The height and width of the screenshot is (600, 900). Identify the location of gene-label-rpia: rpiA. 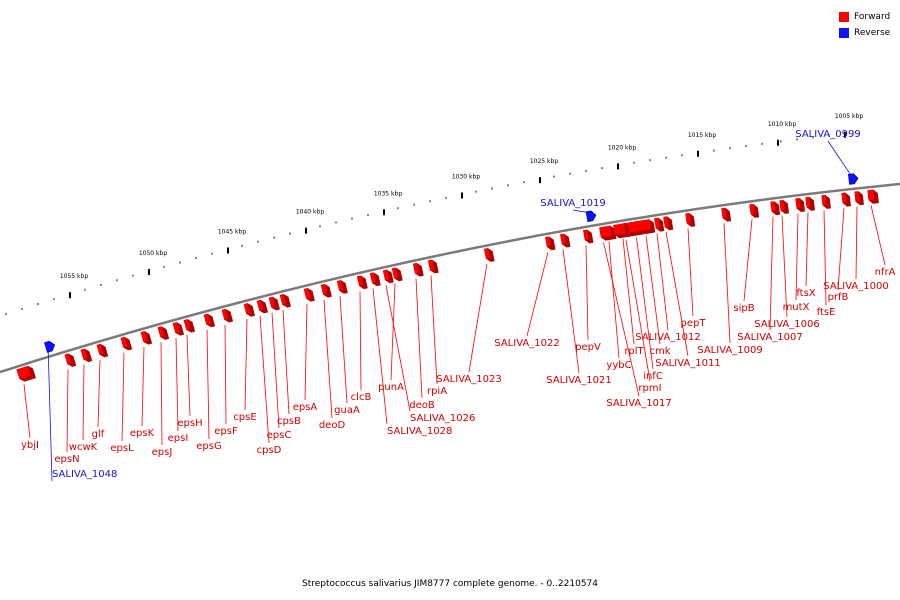
(437, 391).